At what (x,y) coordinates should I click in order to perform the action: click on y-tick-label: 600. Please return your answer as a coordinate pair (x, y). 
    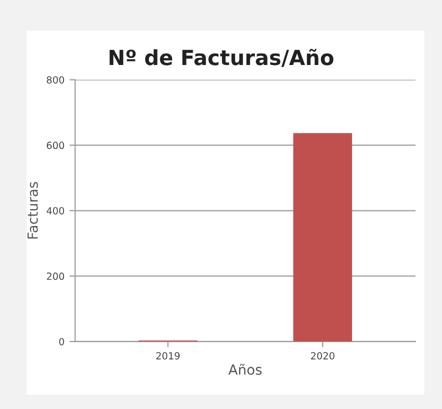
    Looking at the image, I should click on (55, 146).